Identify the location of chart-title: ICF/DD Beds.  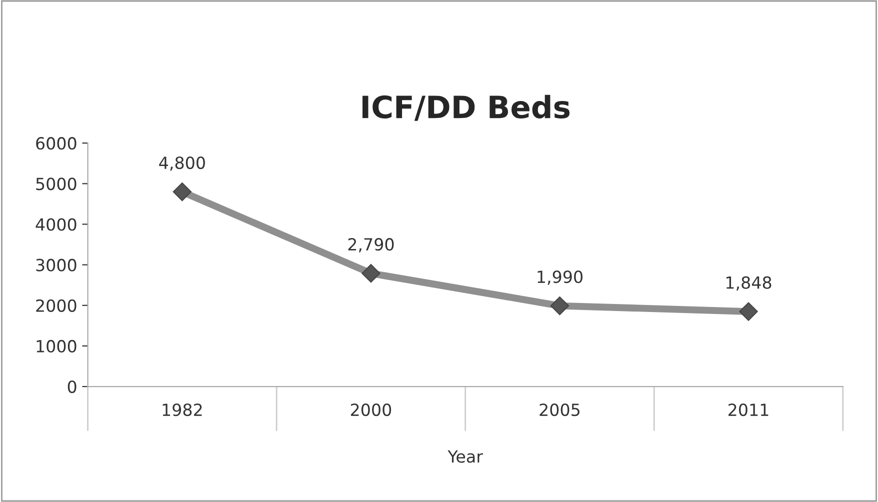
(466, 107).